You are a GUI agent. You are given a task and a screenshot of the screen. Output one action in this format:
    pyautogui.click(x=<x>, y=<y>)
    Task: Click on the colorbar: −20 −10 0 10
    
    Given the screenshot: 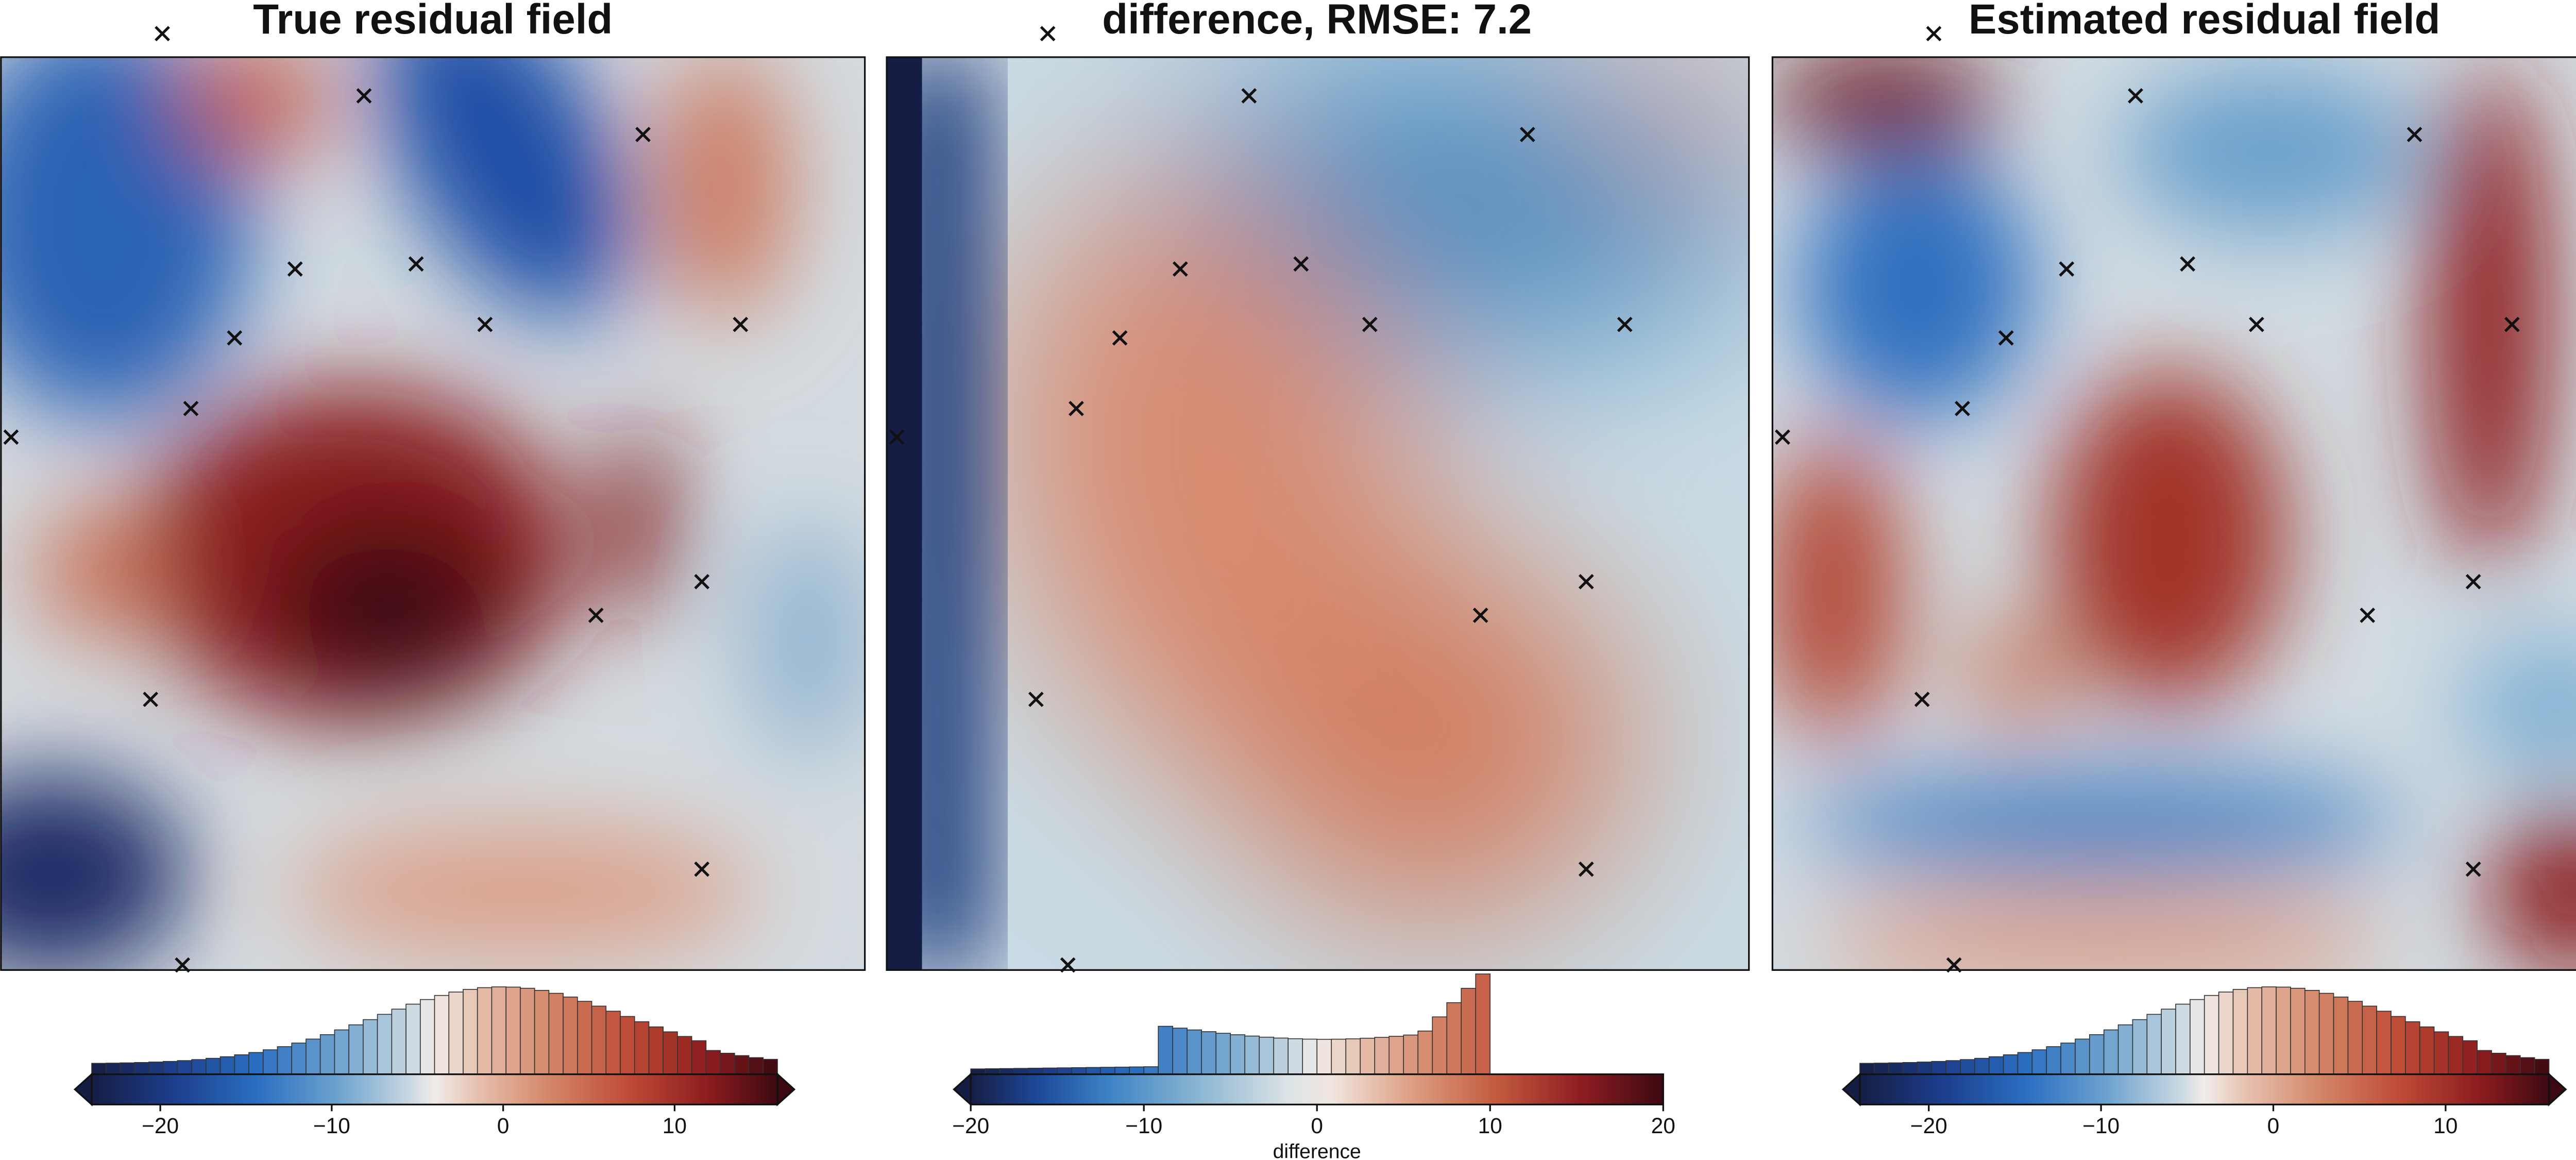 What is the action you would take?
    pyautogui.click(x=434, y=1062)
    